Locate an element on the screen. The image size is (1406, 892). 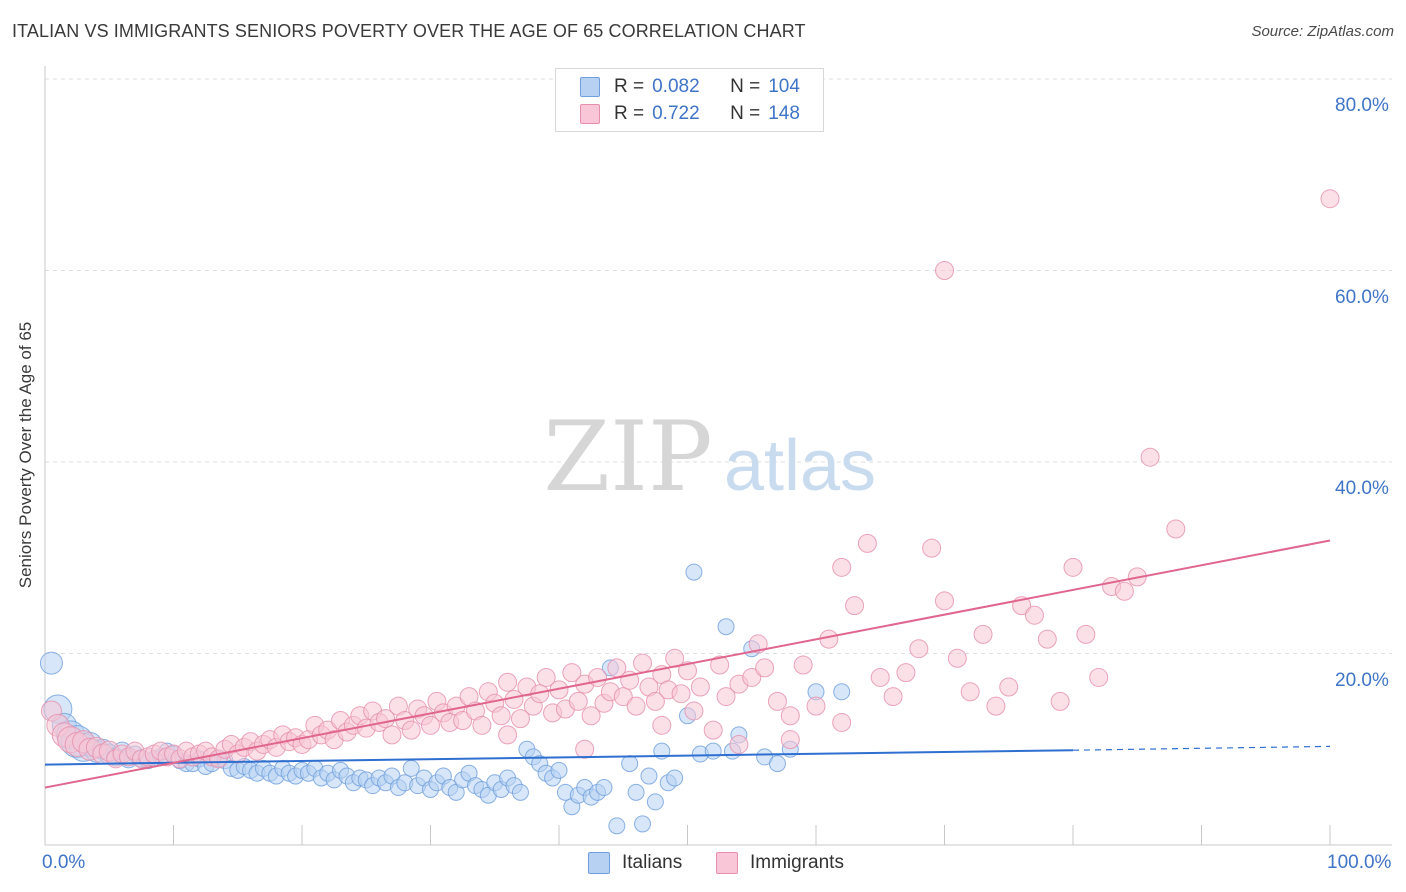
n-label: N = is located at coordinates (745, 86).